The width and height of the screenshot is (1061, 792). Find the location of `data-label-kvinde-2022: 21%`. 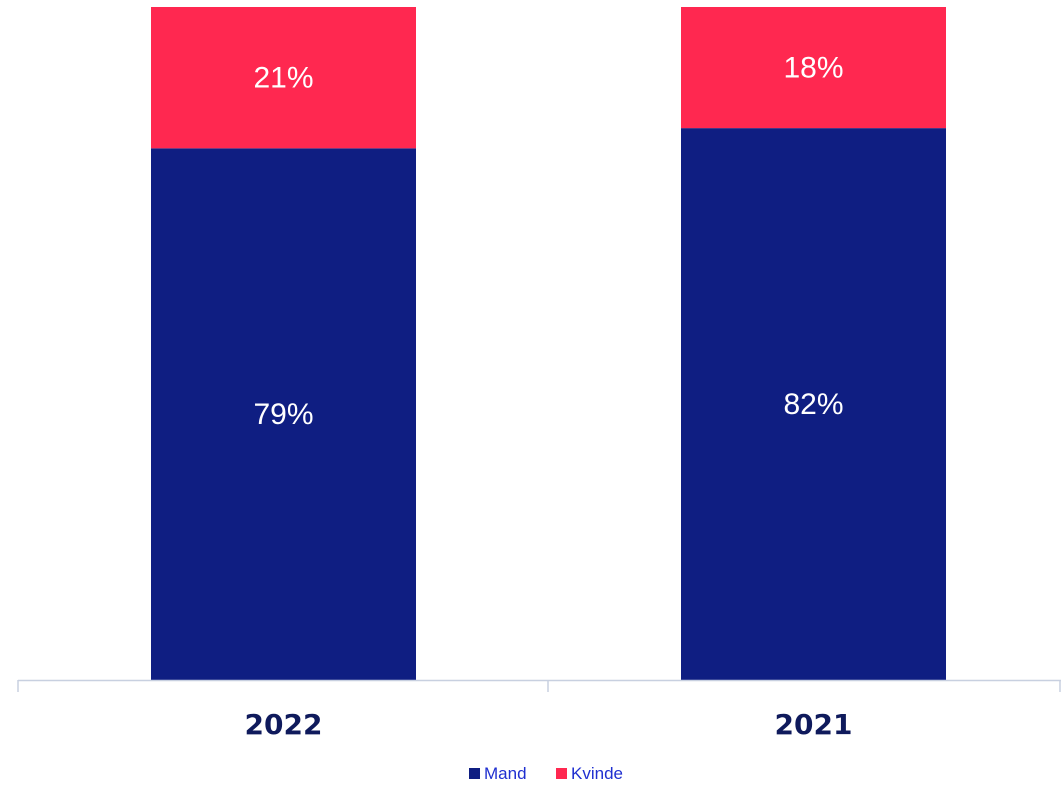

data-label-kvinde-2022: 21% is located at coordinates (283, 78).